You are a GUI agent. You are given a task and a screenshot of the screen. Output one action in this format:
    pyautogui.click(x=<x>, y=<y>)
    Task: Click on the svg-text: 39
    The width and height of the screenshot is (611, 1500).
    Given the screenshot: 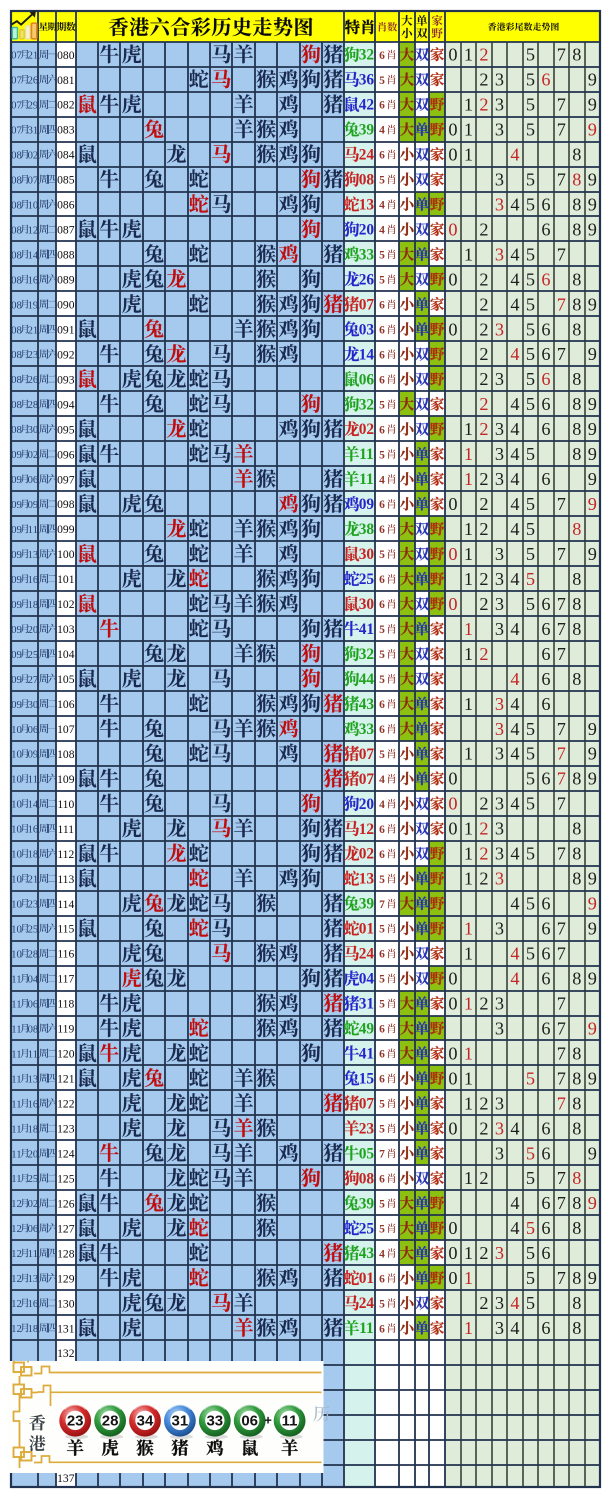 What is the action you would take?
    pyautogui.click(x=367, y=1203)
    